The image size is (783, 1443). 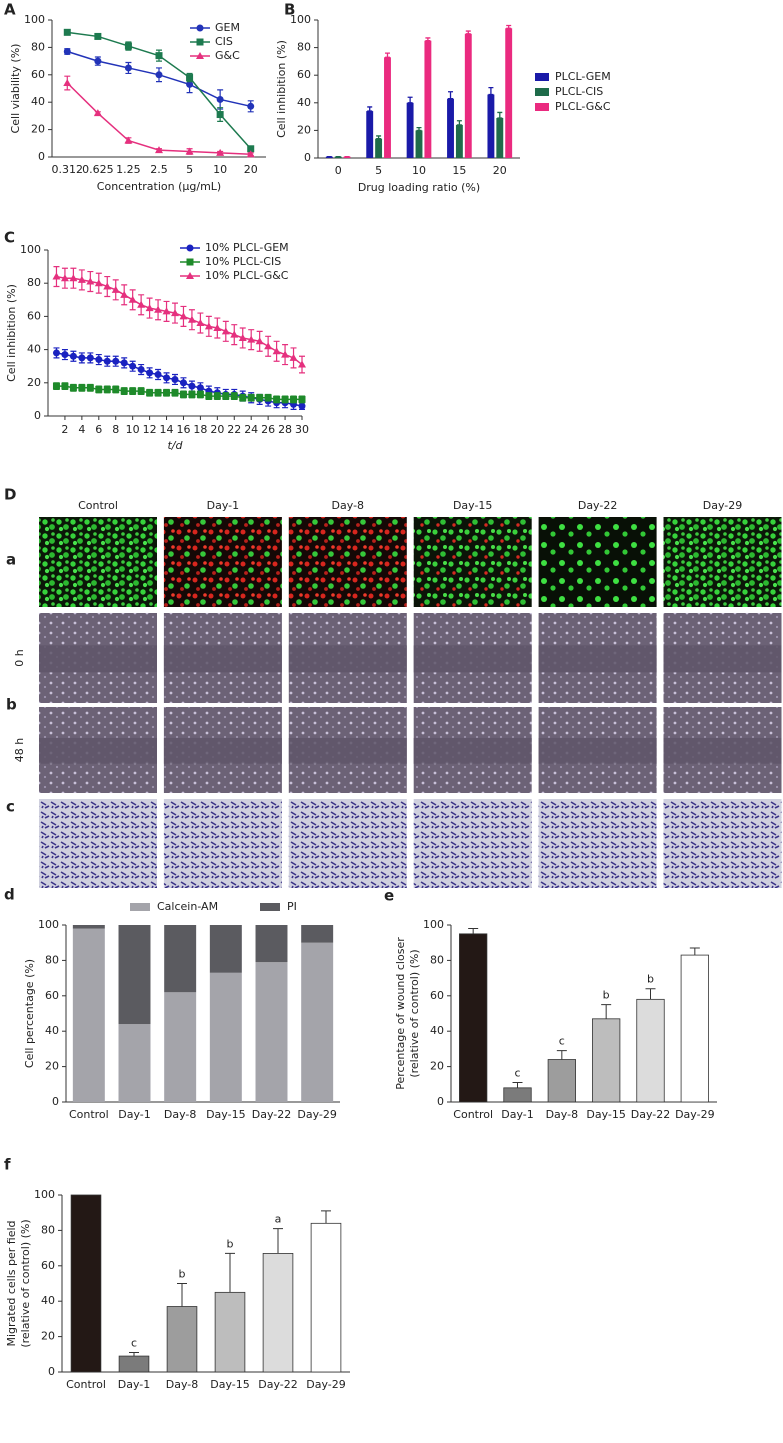 I want to click on x-tick-label: 8, so click(x=115, y=429).